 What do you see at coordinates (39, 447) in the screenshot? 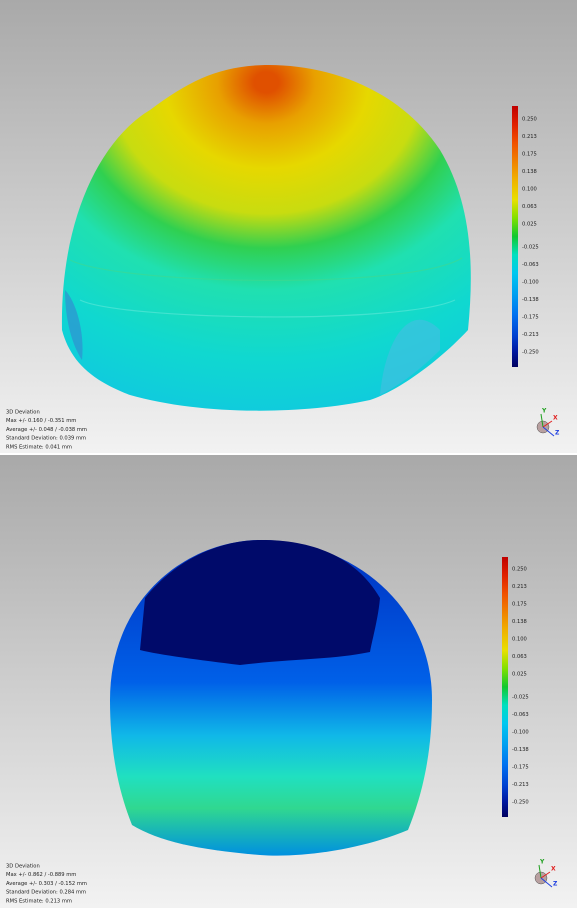
I see `stats-line: RMS Estimate: 0.041 mm` at bounding box center [39, 447].